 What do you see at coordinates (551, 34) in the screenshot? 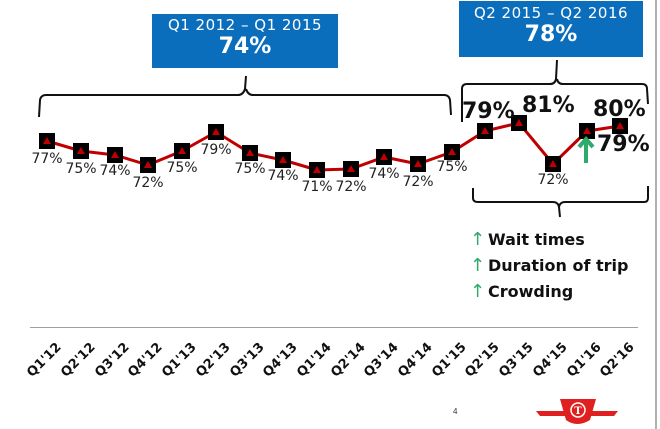
I see `callout-value: 78%` at bounding box center [551, 34].